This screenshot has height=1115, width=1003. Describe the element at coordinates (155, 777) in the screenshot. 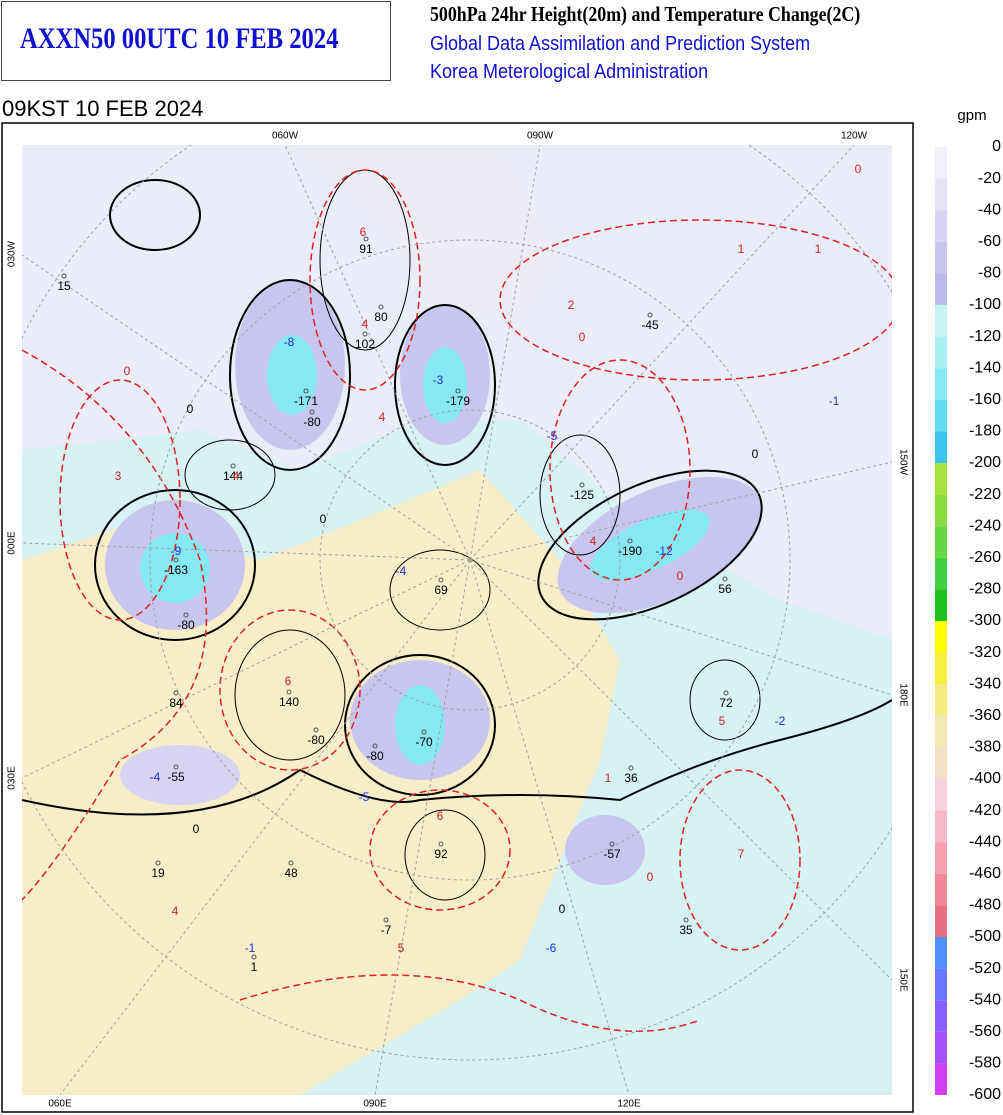

I see `temp-change-label: -4` at that location.